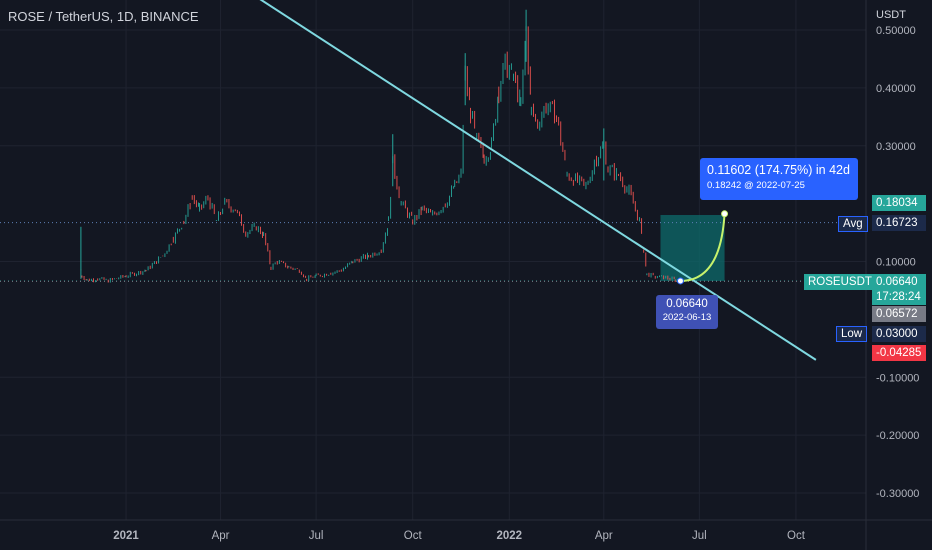 The width and height of the screenshot is (932, 550). Describe the element at coordinates (725, 214) in the screenshot. I see `target-marker` at that location.